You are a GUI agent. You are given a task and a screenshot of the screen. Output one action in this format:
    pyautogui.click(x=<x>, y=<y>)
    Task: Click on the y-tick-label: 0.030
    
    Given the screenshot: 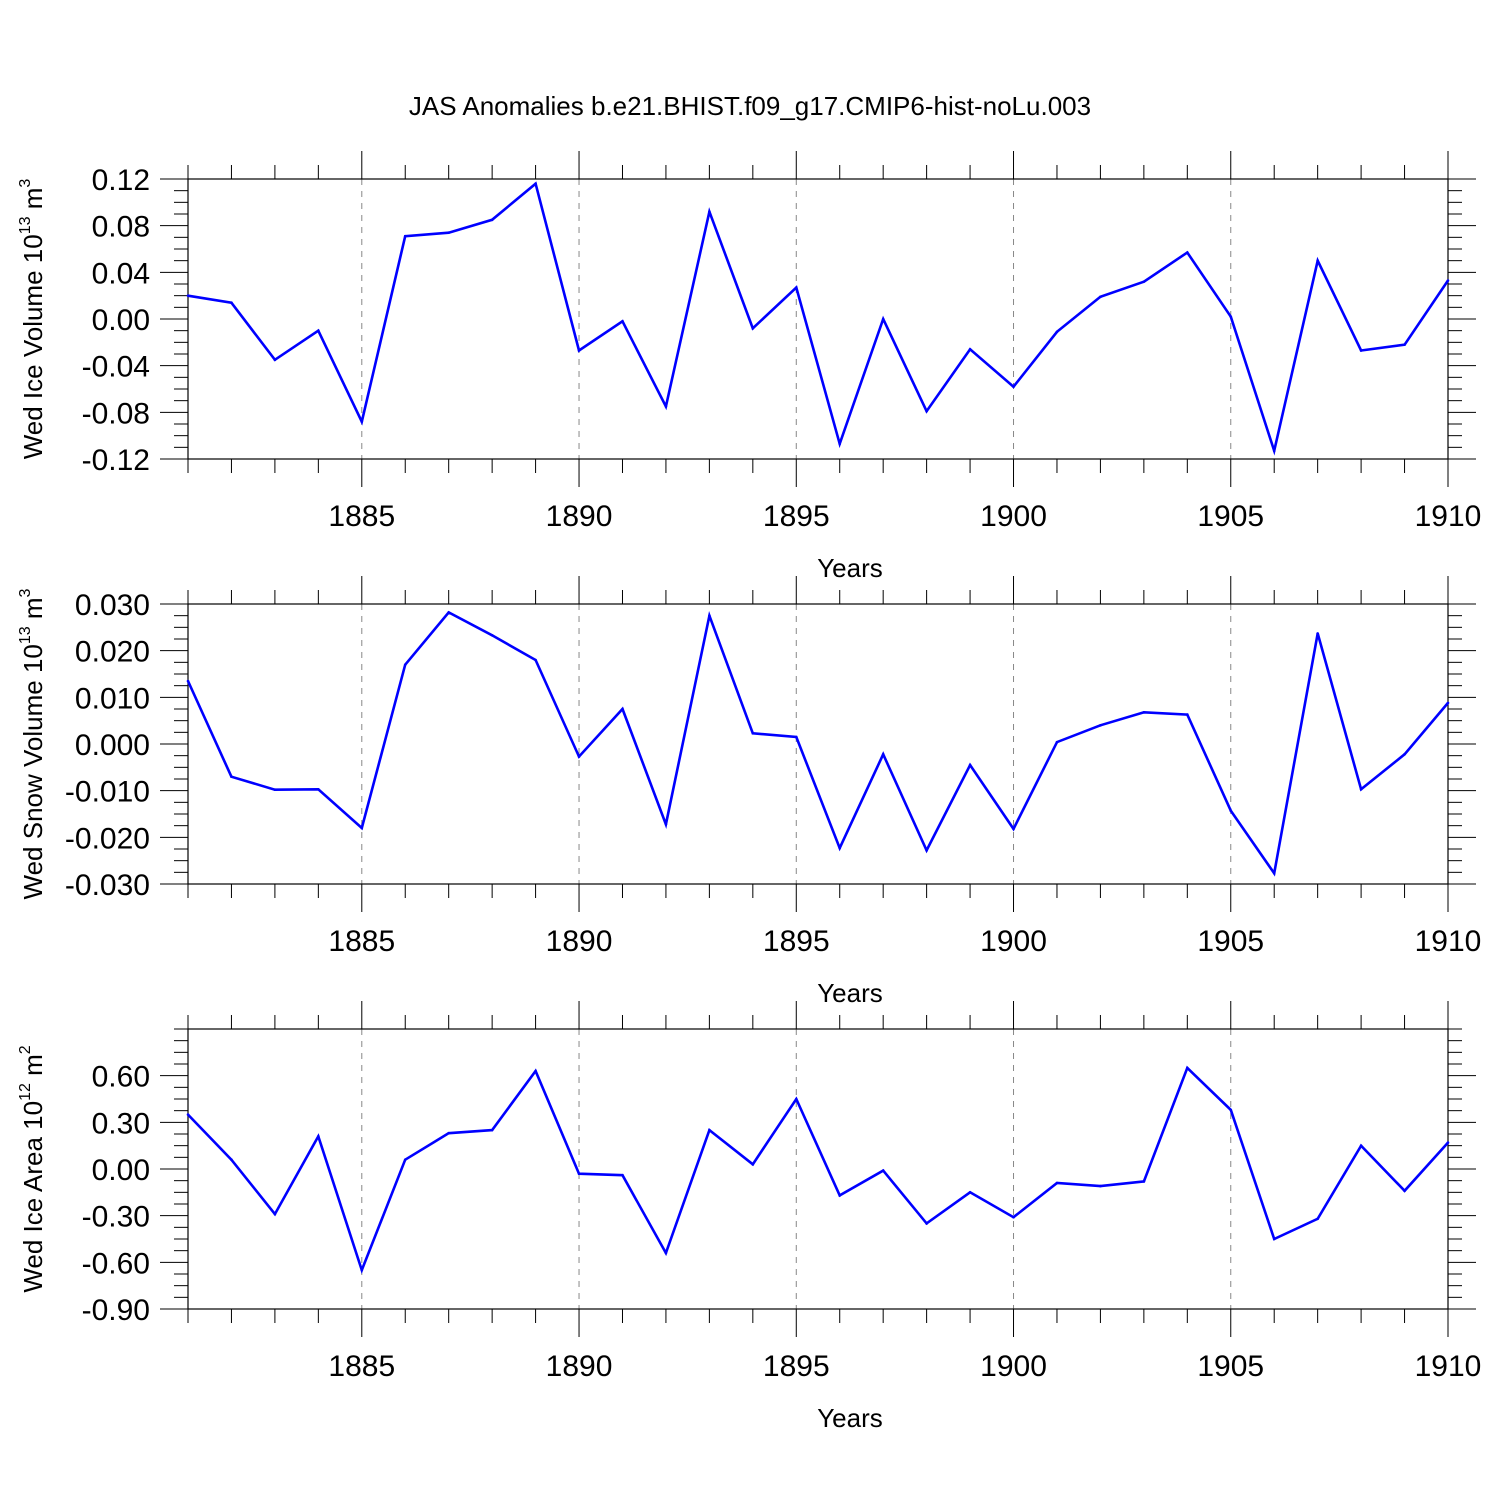 What is the action you would take?
    pyautogui.click(x=112, y=605)
    